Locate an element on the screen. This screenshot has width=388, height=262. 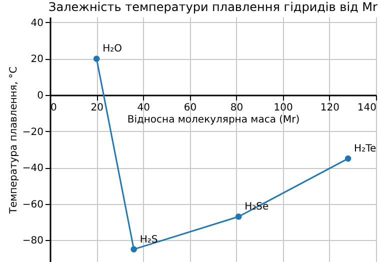
annotation: H₂O is located at coordinates (112, 49).